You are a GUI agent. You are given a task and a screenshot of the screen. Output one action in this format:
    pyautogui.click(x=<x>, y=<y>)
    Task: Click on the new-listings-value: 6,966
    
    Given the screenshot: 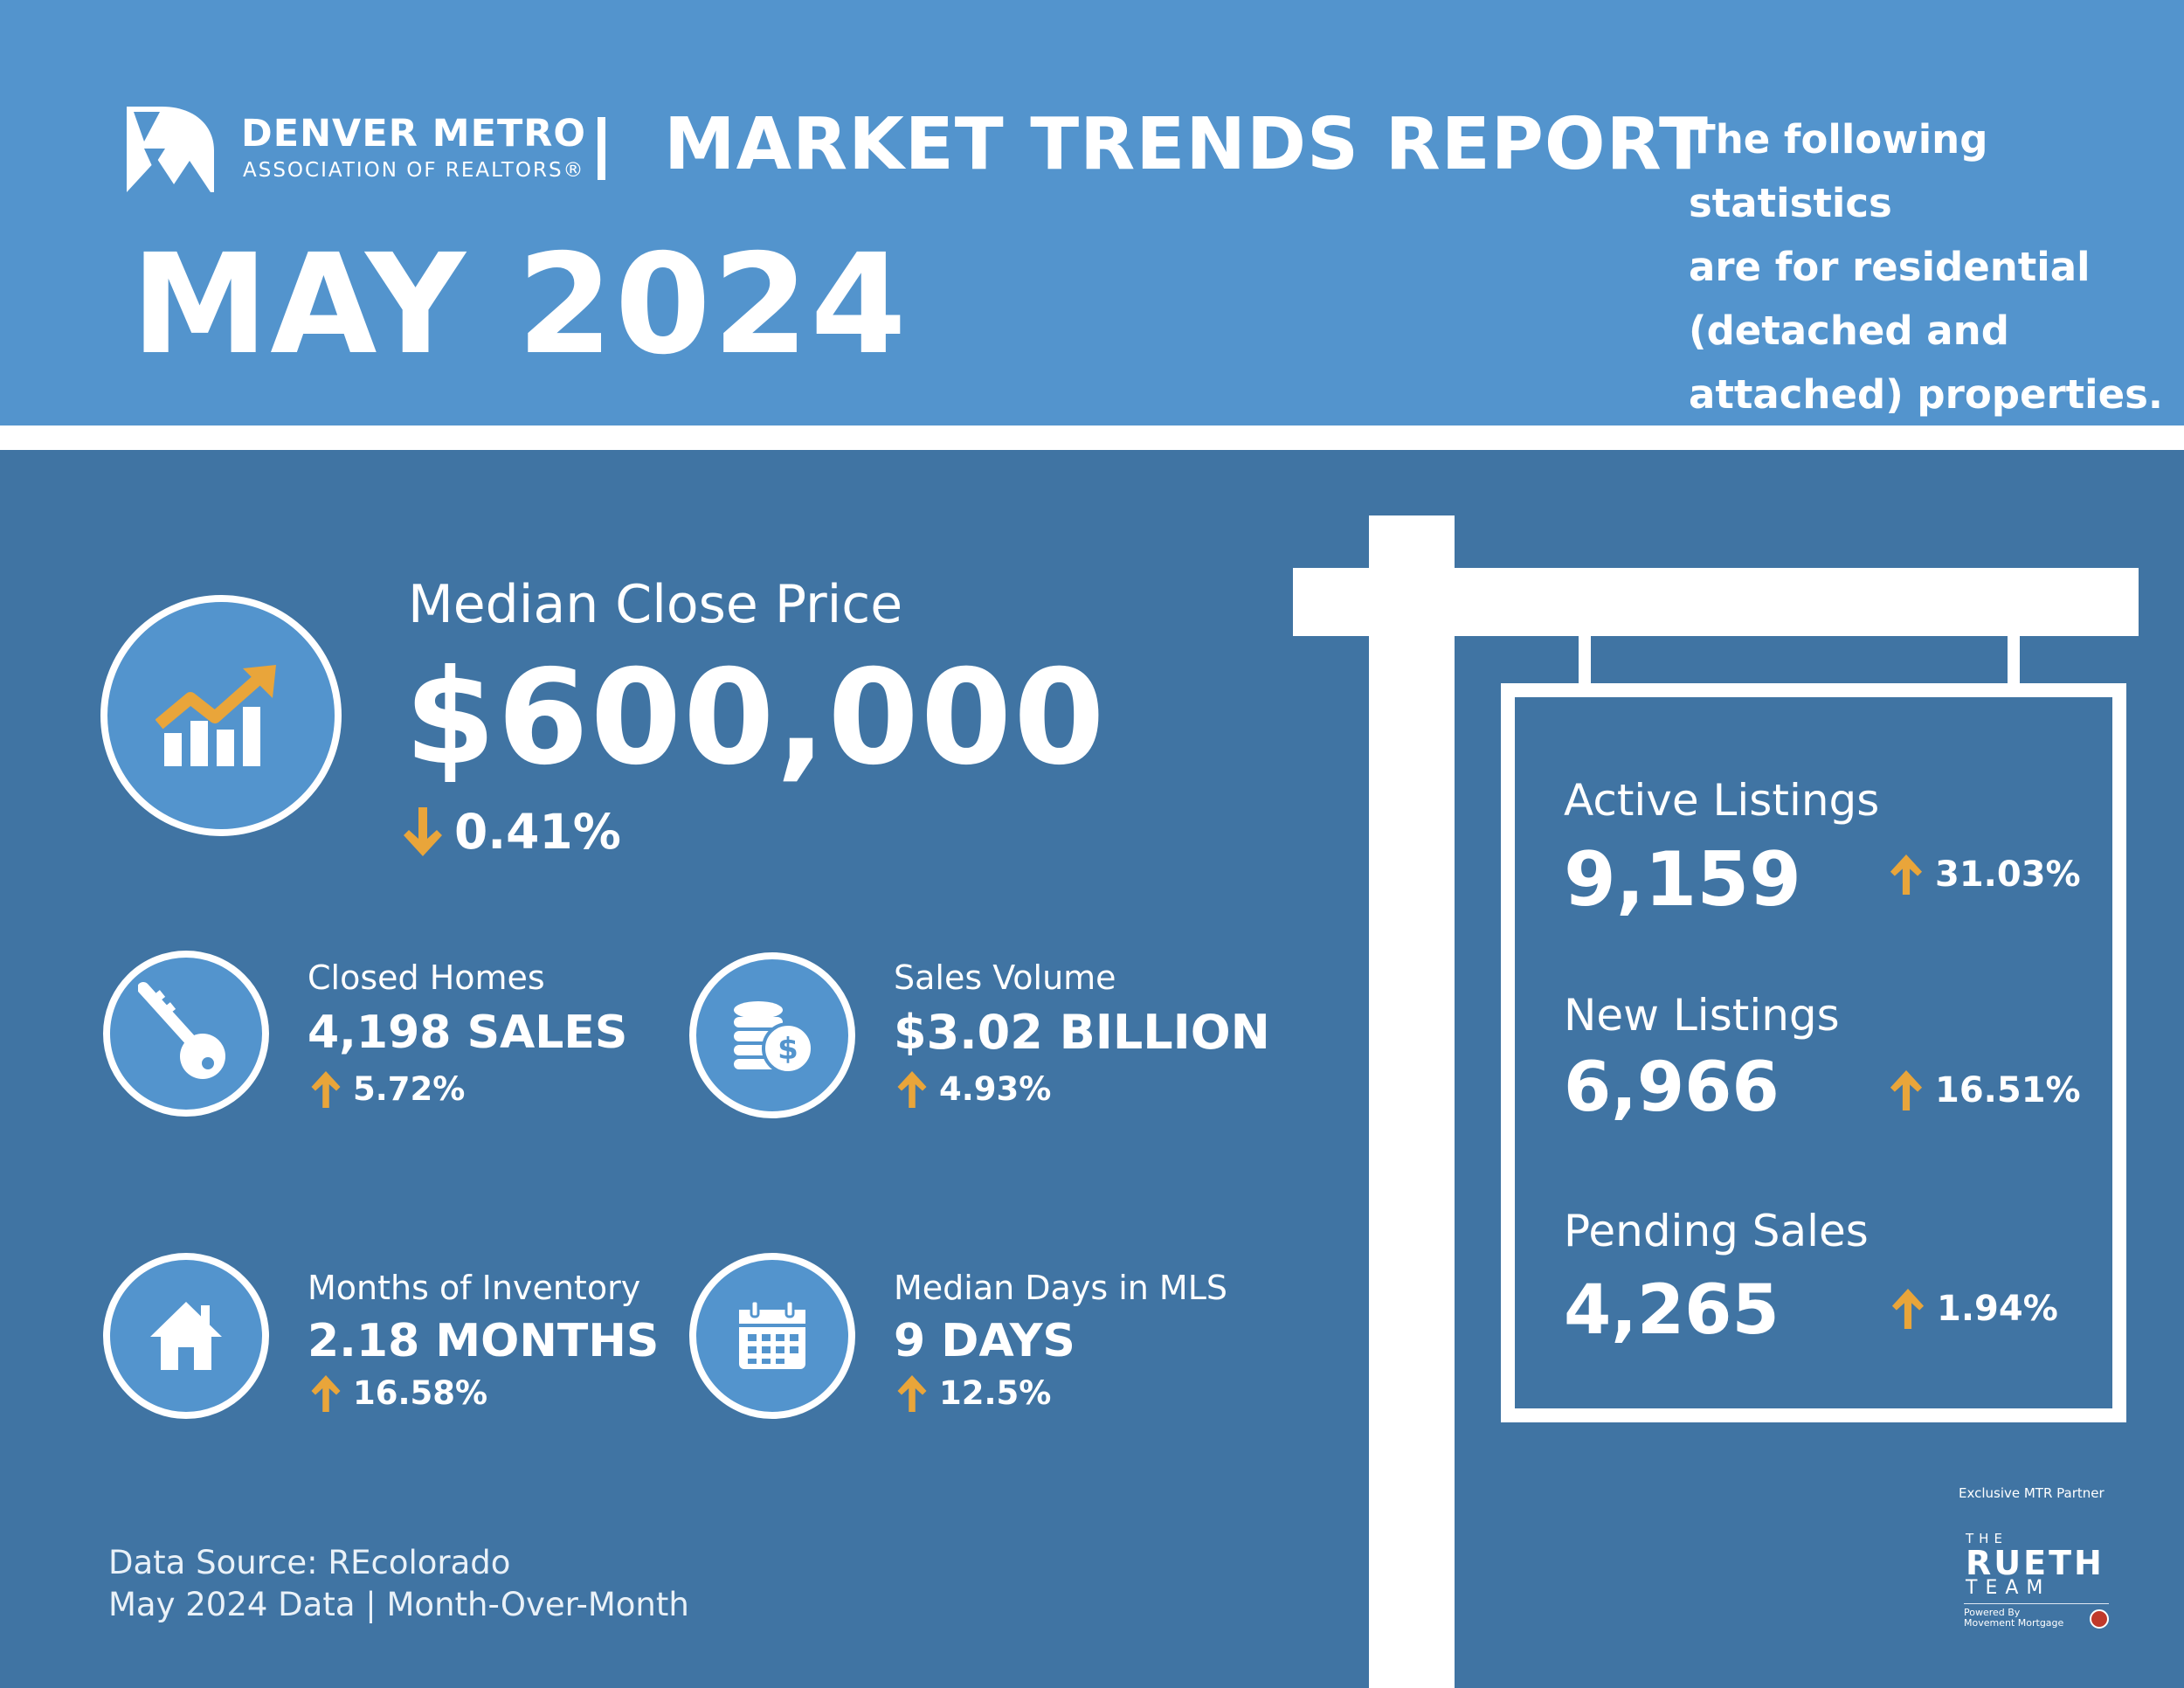 What is the action you would take?
    pyautogui.click(x=1672, y=1087)
    